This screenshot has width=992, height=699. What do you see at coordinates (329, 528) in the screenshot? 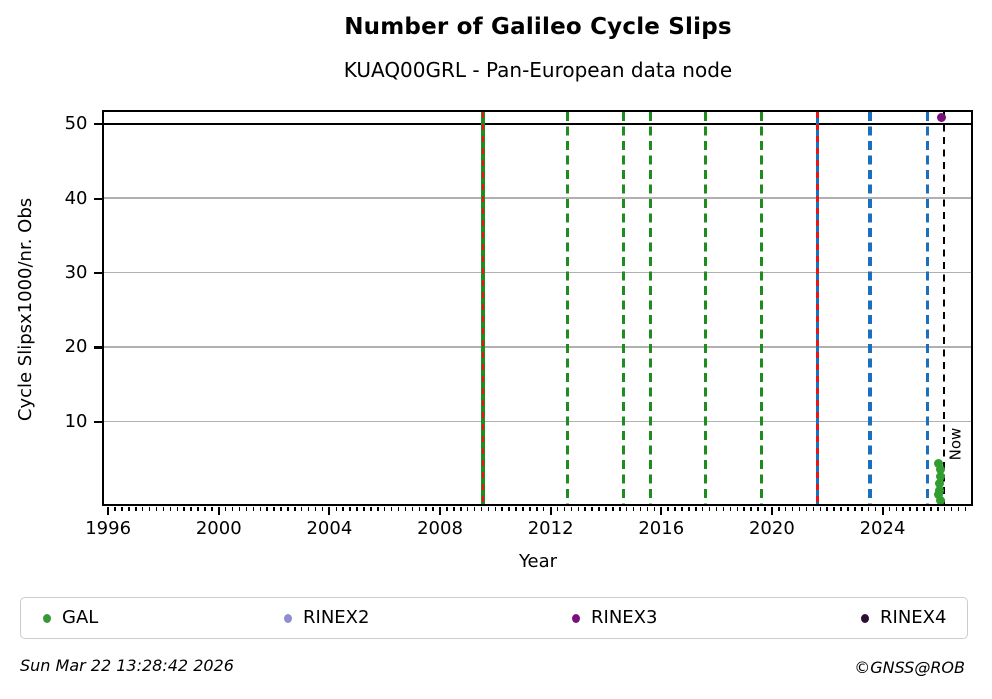
I see `x-tick-label: 2004` at bounding box center [329, 528].